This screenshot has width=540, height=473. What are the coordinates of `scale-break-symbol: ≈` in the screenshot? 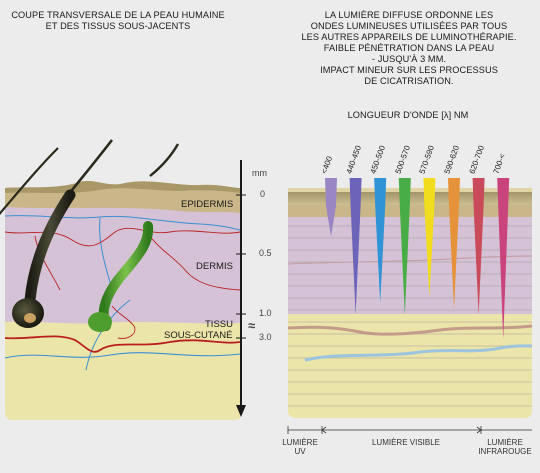 It's located at (252, 325).